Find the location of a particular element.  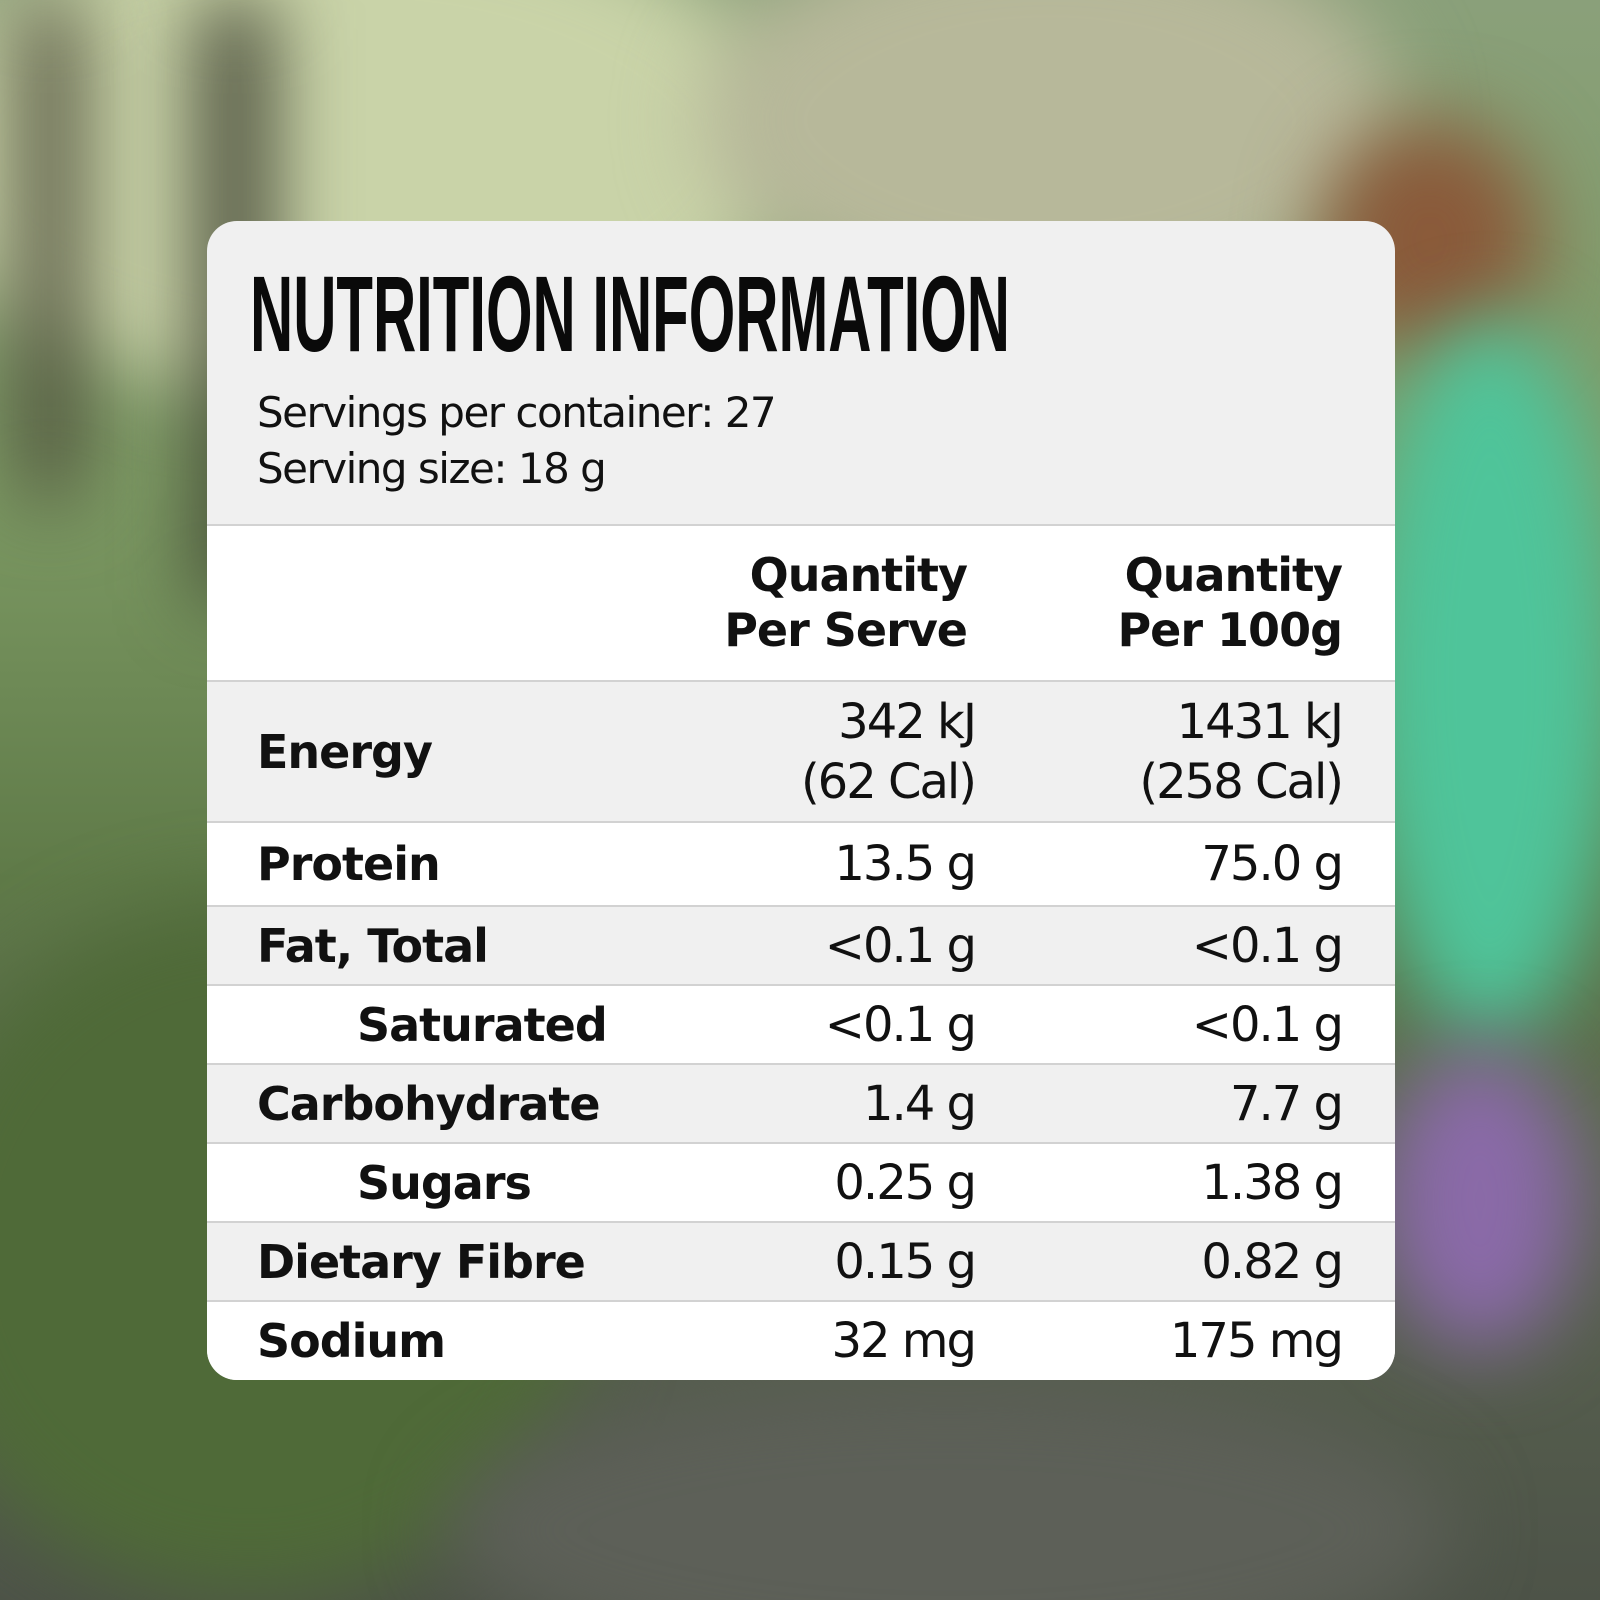

title-area: NUTRITION INFORMATION is located at coordinates (630, 312).